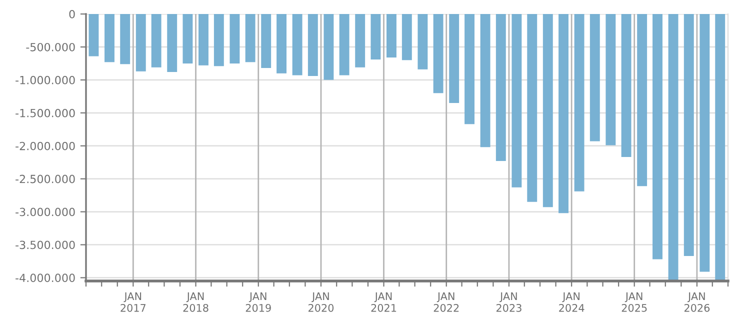 The width and height of the screenshot is (751, 313). Describe the element at coordinates (258, 302) in the screenshot. I see `x-tick-label: JAN 2019` at that location.